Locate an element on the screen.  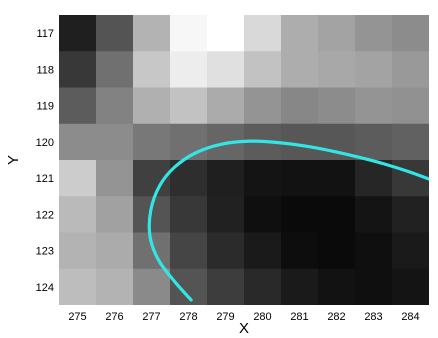
x-axis-ticks: 275 276 277 278 279 280 281 282 283 284 is located at coordinates (243, 317).